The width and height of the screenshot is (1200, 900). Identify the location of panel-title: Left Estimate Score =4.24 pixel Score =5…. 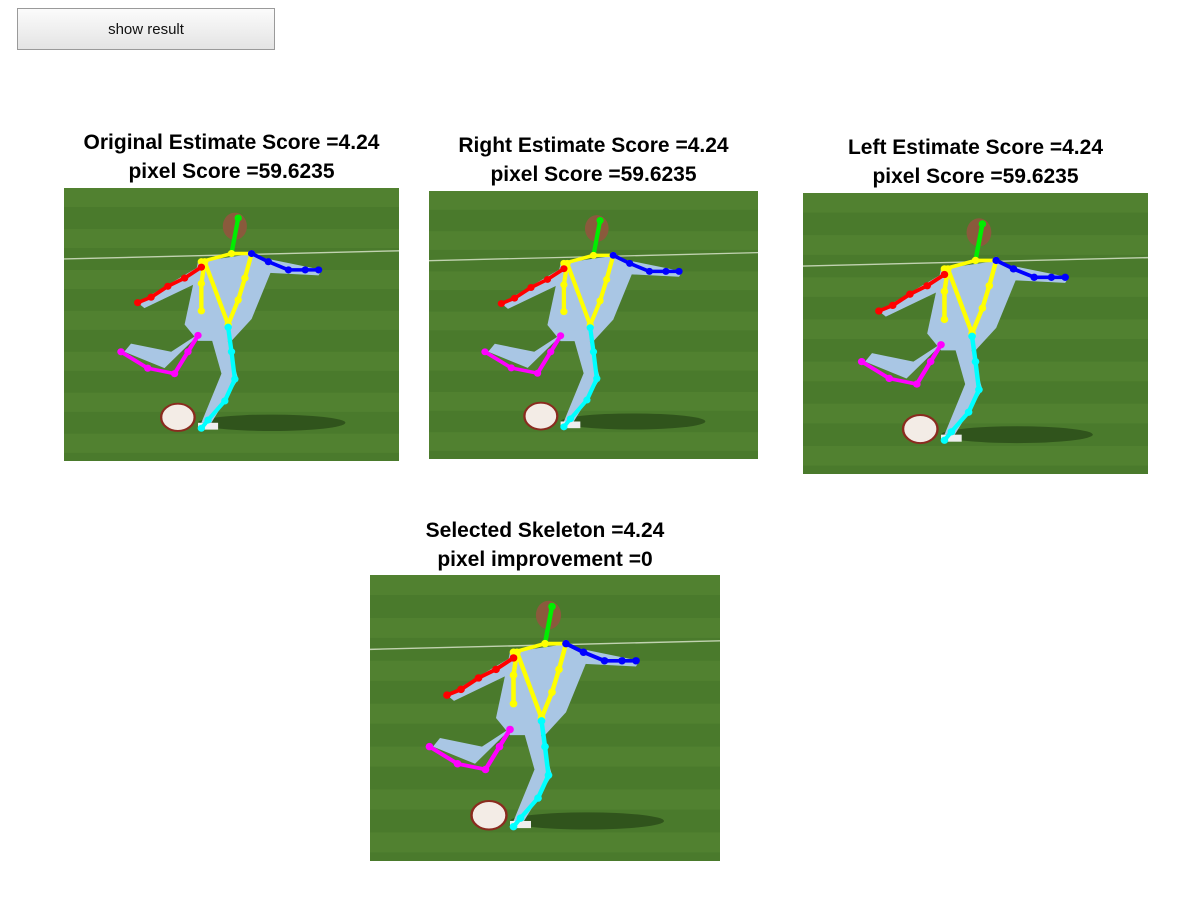
(975, 162).